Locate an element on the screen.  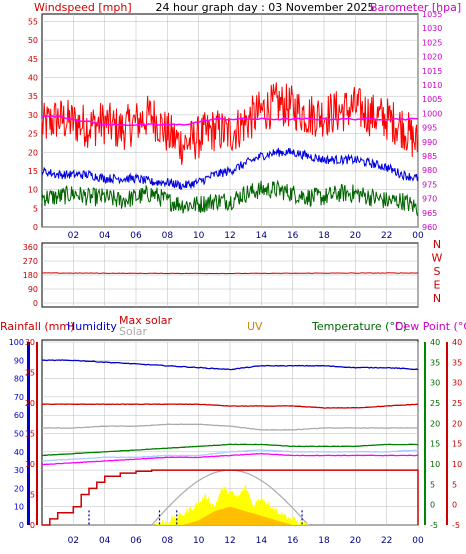
top-x-tick-label: 18 is located at coordinates (324, 236).